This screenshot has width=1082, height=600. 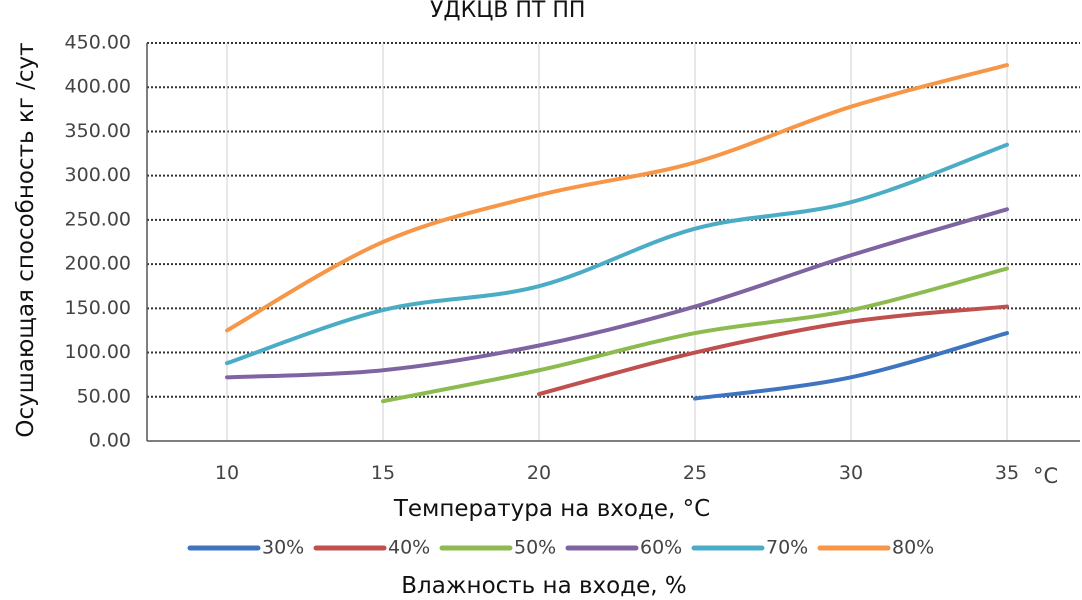 What do you see at coordinates (787, 548) in the screenshot?
I see `legend-label: 70%` at bounding box center [787, 548].